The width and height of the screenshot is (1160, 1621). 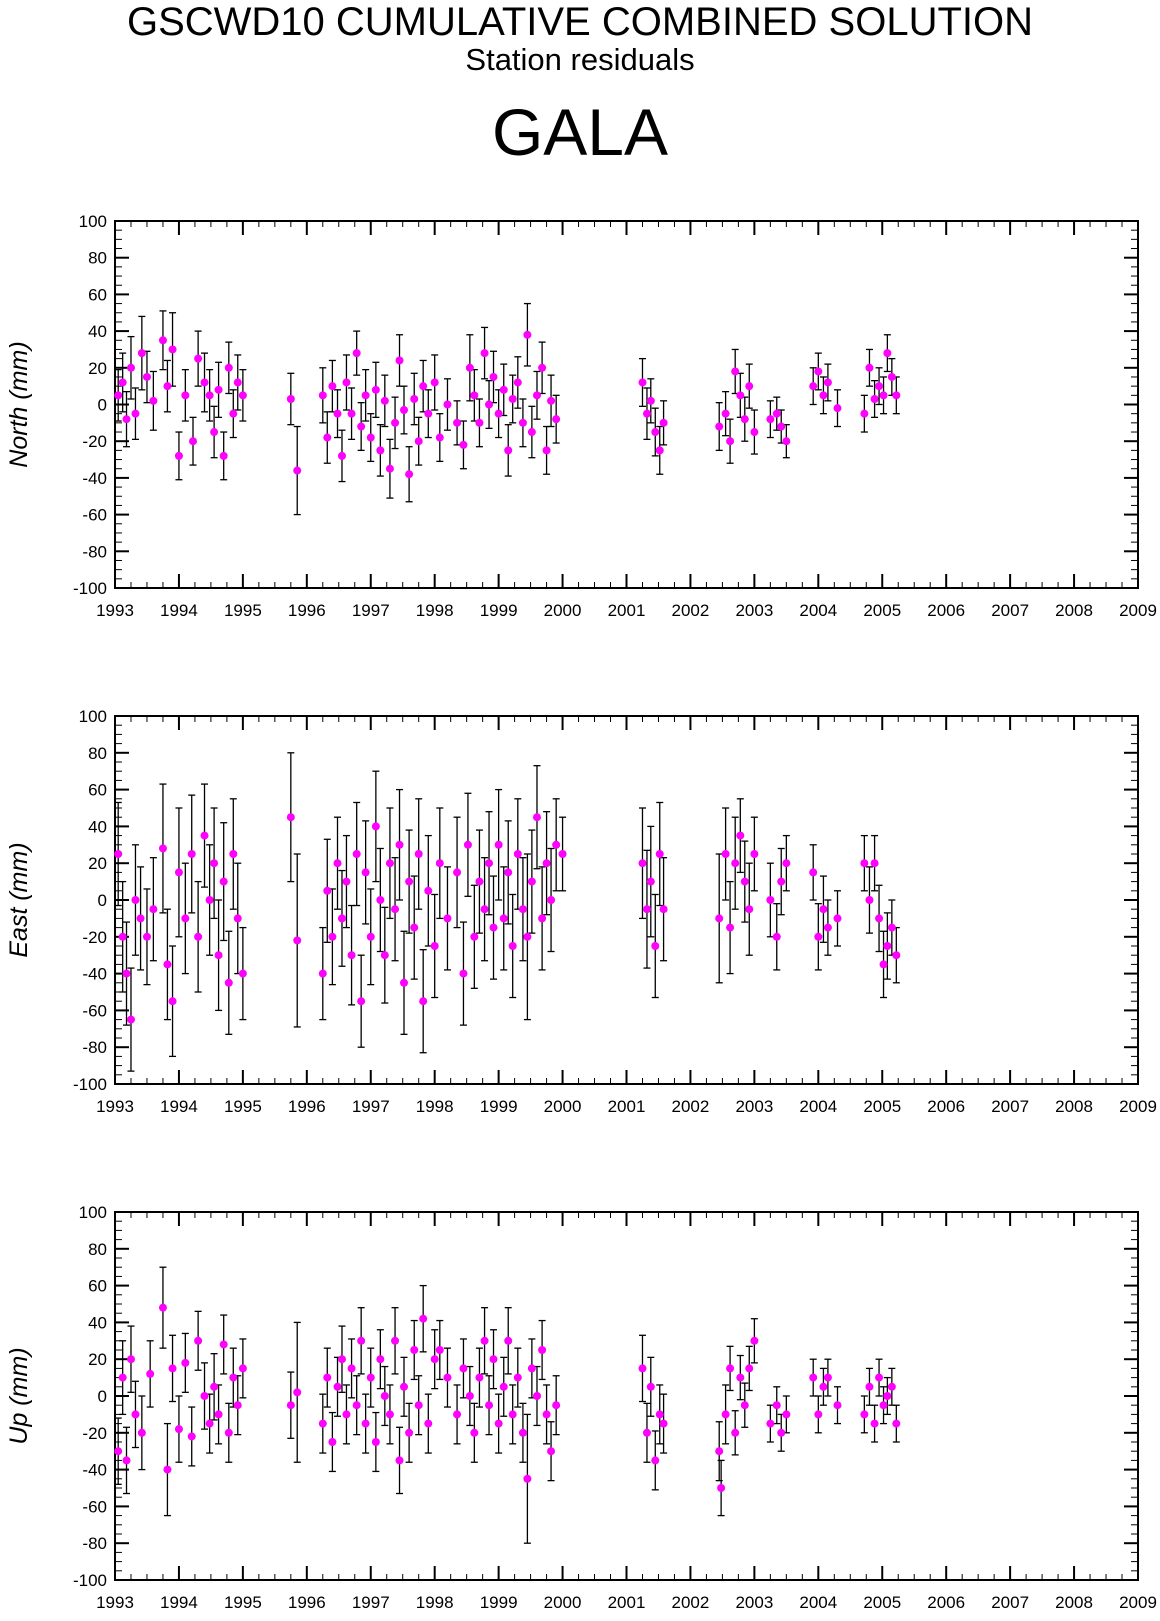 What do you see at coordinates (19, 899) in the screenshot?
I see `y-axis-label: East (mm)` at bounding box center [19, 899].